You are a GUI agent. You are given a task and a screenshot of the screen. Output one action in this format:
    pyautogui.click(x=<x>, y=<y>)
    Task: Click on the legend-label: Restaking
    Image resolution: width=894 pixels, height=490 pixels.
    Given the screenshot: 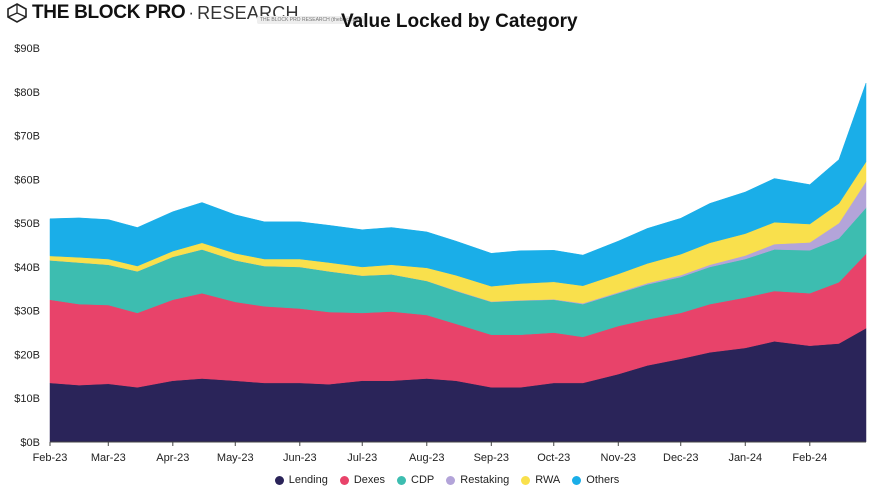 What is the action you would take?
    pyautogui.click(x=485, y=480)
    